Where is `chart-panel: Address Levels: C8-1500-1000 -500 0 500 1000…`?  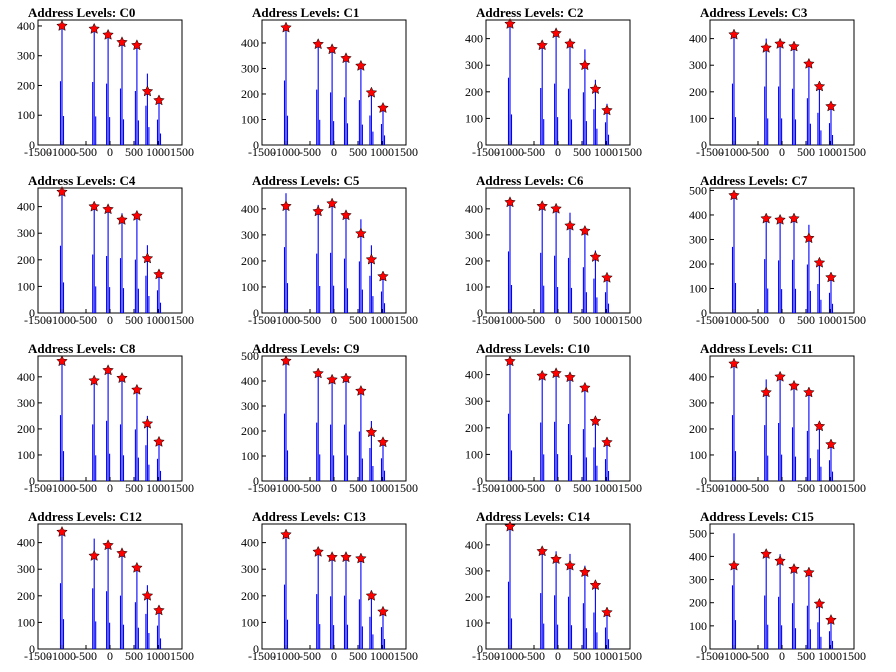 chart-panel: Address Levels: C8-1500-1000 -500 0 500 1000… is located at coordinates (105, 418).